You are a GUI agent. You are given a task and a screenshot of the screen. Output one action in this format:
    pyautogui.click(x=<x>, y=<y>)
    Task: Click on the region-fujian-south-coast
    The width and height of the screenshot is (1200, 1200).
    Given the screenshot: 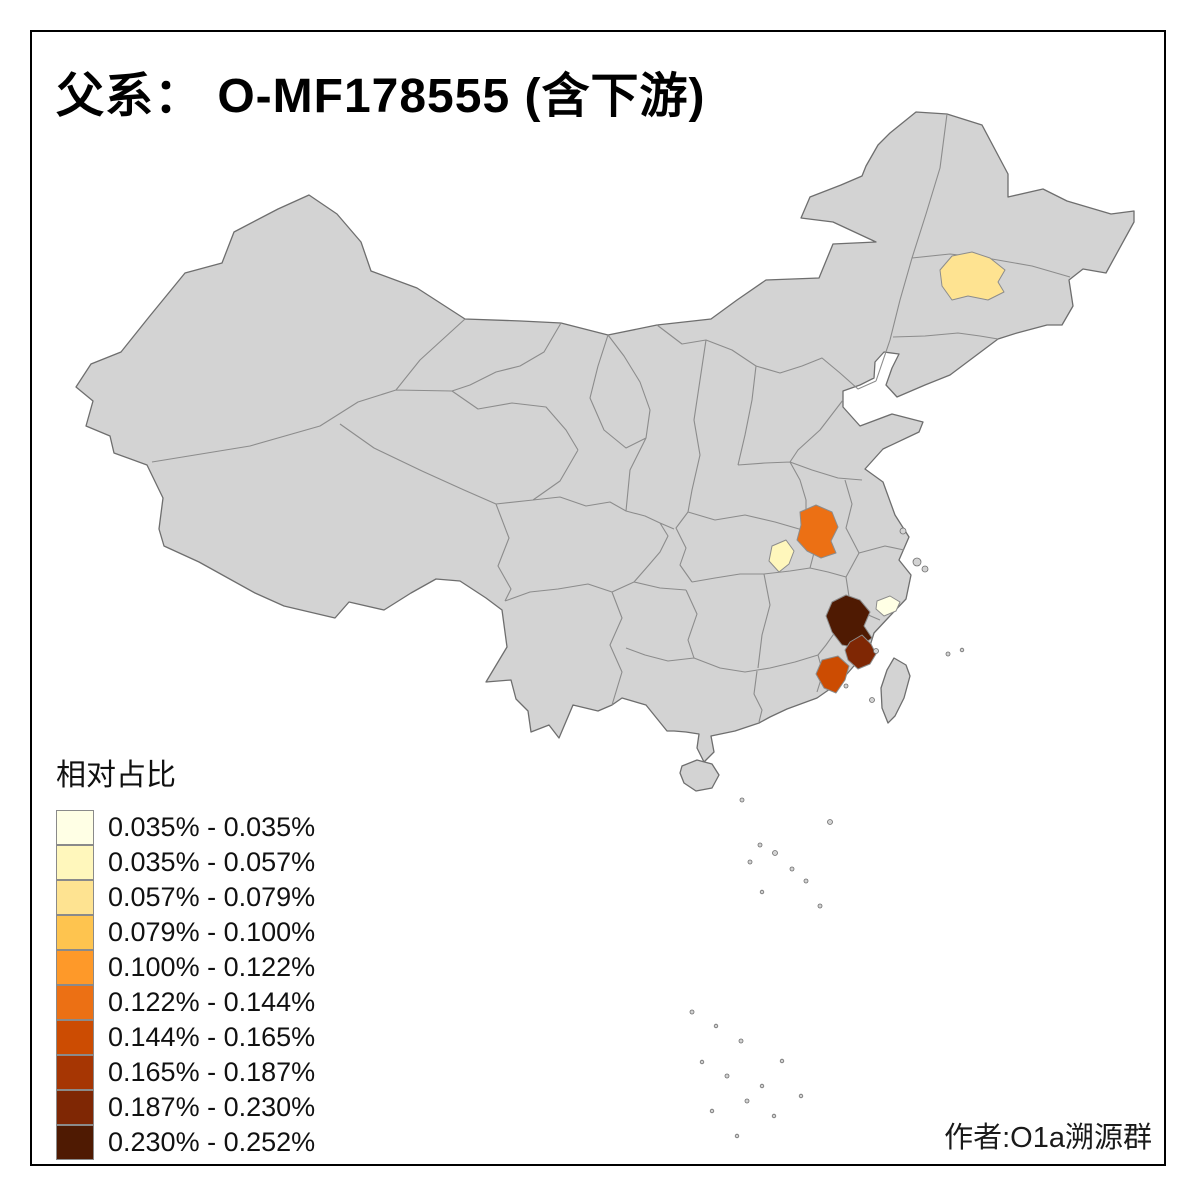 What is the action you would take?
    pyautogui.click(x=832, y=674)
    